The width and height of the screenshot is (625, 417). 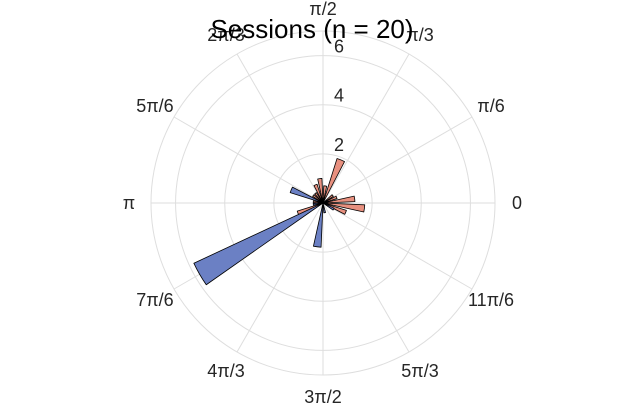 What do you see at coordinates (322, 397) in the screenshot?
I see `theta-tick-label: 3π/2` at bounding box center [322, 397].